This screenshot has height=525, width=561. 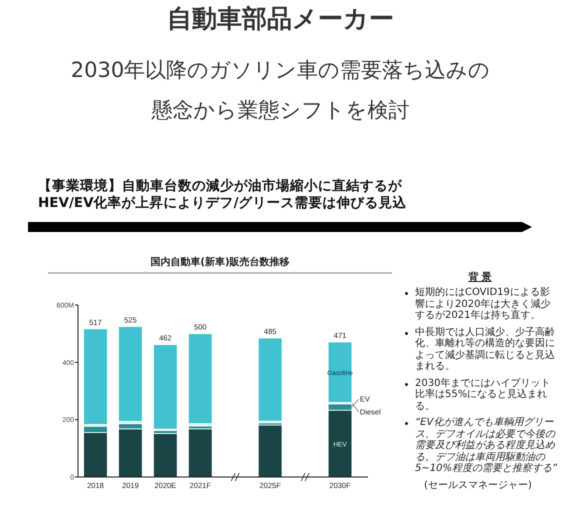 What do you see at coordinates (220, 262) in the screenshot?
I see `text: 国内自動車(新車)販売台数推移` at bounding box center [220, 262].